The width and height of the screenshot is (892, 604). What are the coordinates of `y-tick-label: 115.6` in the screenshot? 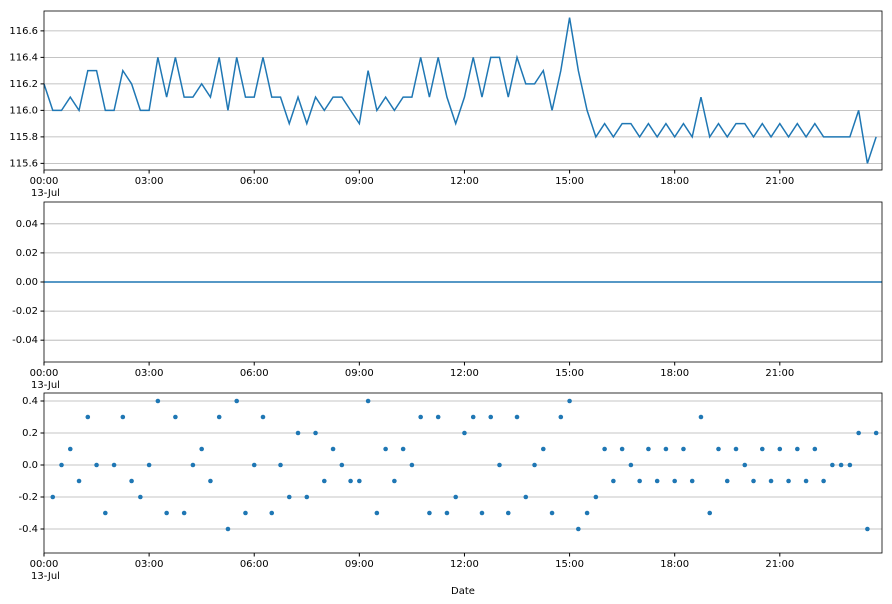 It's located at (23, 163).